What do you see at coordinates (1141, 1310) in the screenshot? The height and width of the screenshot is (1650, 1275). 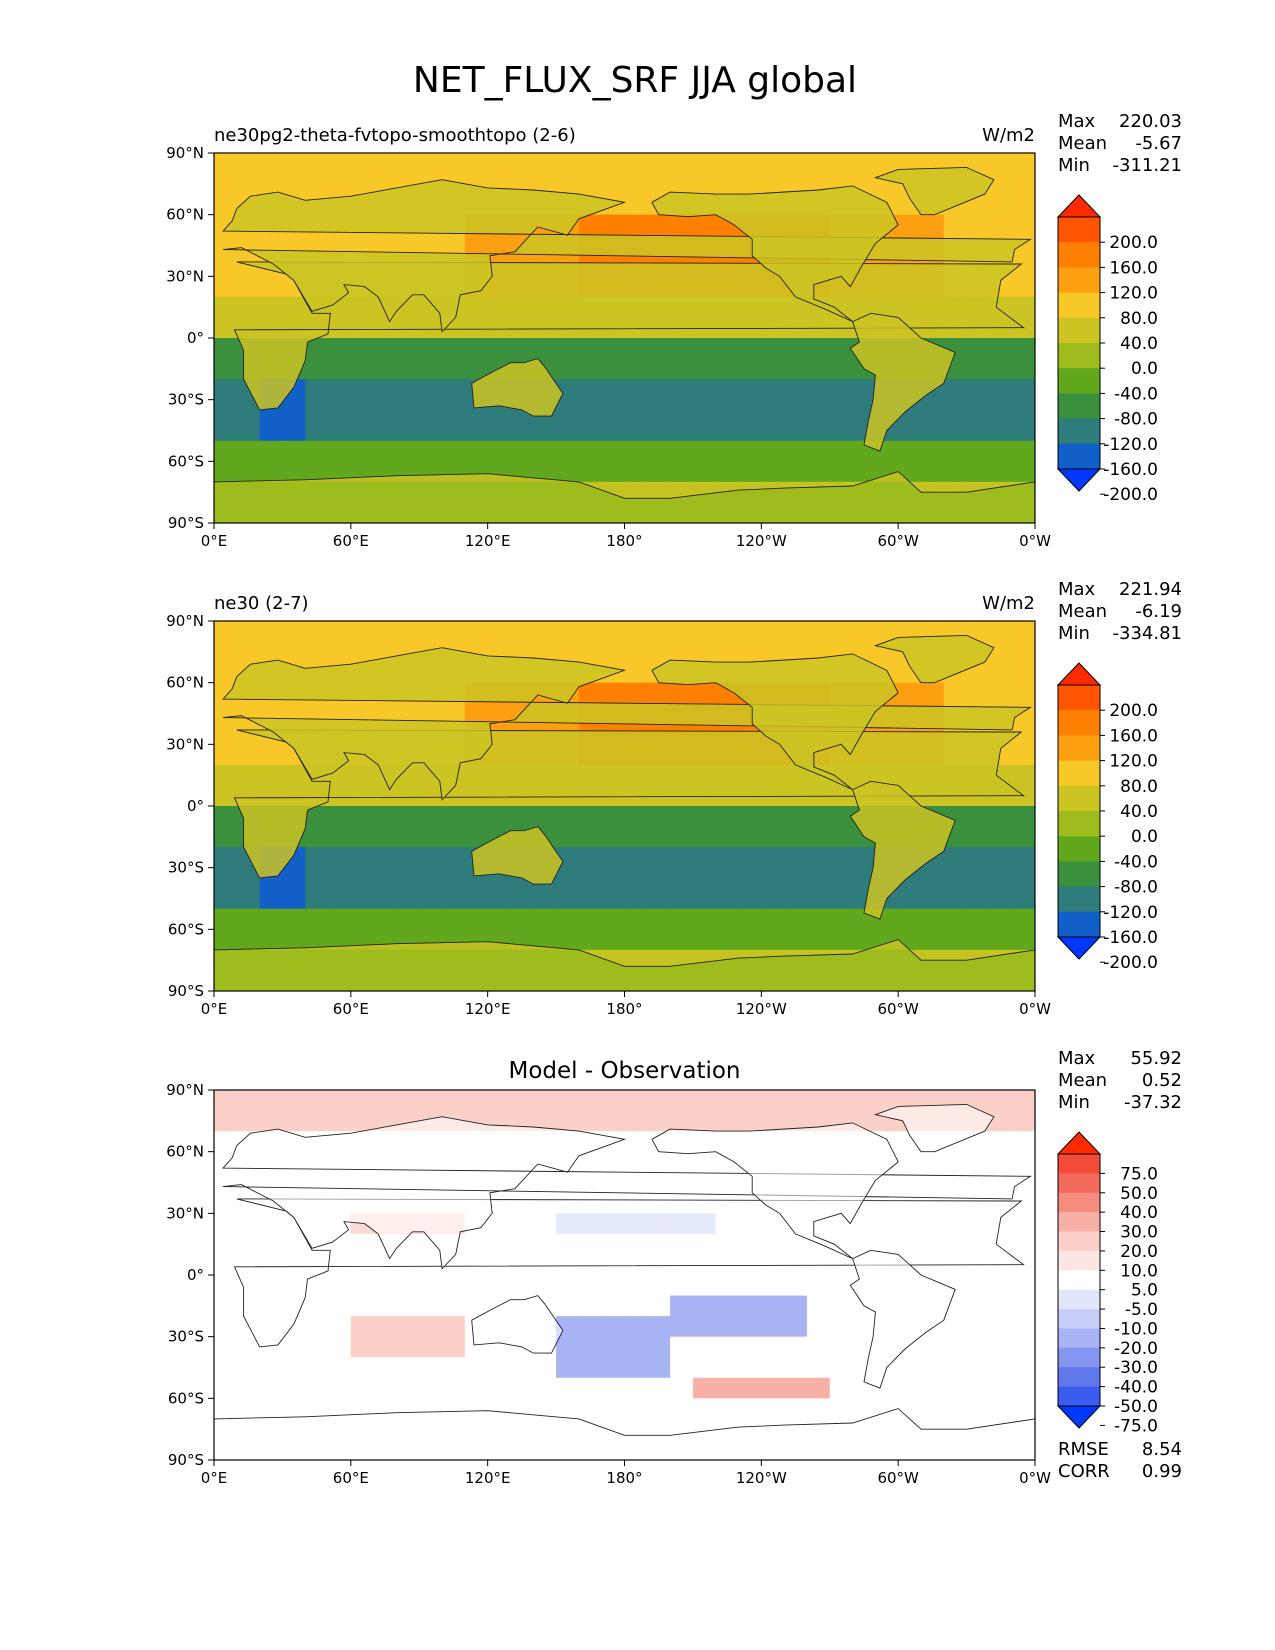 I see `colorbar-label: -5.0` at bounding box center [1141, 1310].